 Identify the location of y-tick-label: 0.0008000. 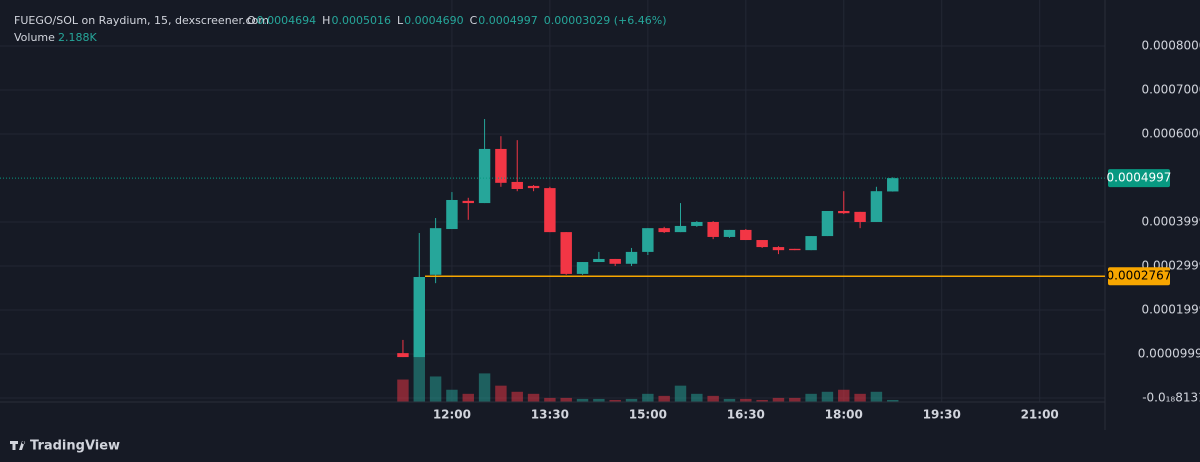
(1171, 45).